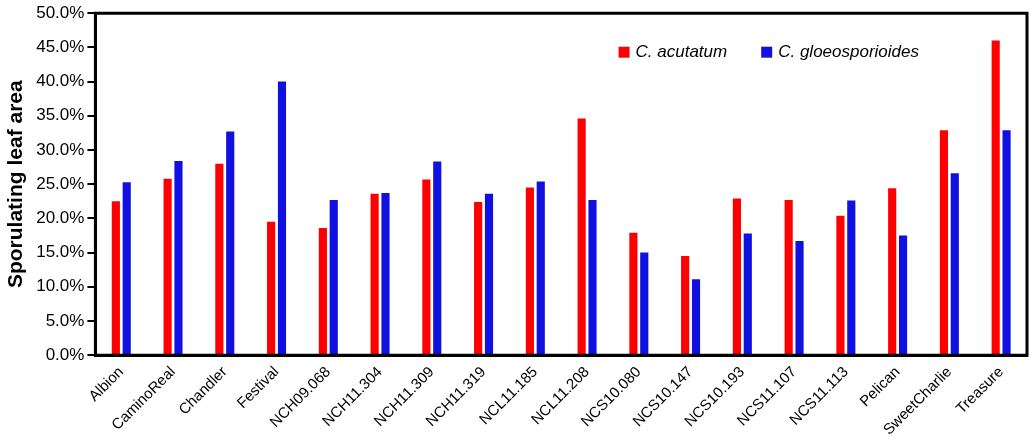 The image size is (1031, 447). What do you see at coordinates (60, 81) in the screenshot?
I see `y-tick-label: 40.0%` at bounding box center [60, 81].